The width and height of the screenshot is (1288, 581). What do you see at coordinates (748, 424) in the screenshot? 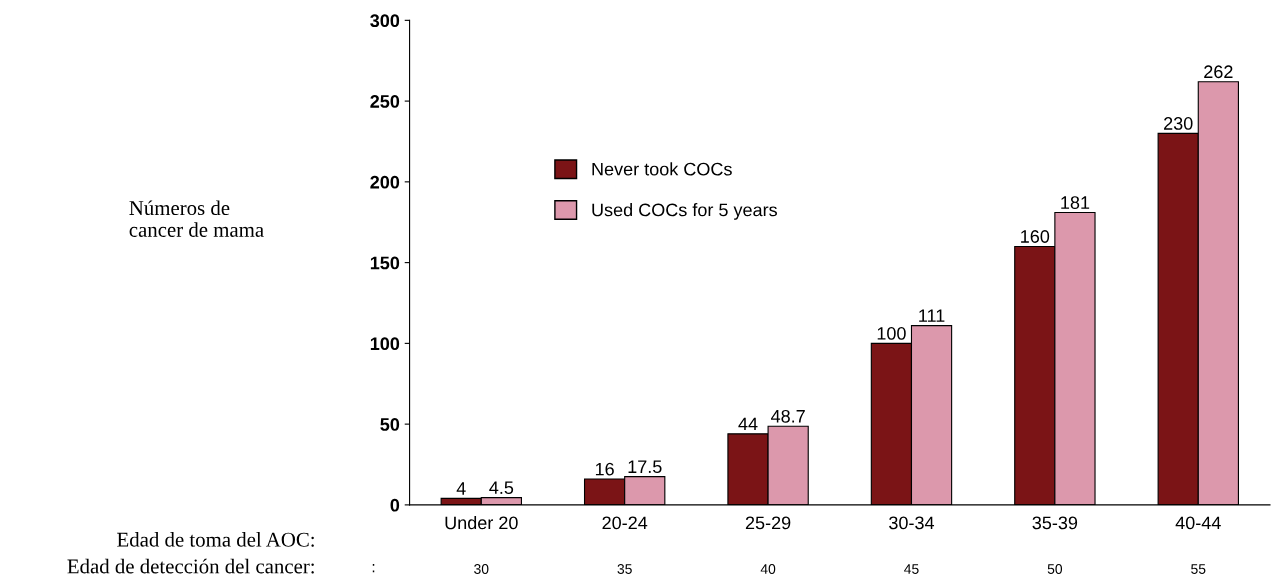
I see `data-label: 44` at bounding box center [748, 424].